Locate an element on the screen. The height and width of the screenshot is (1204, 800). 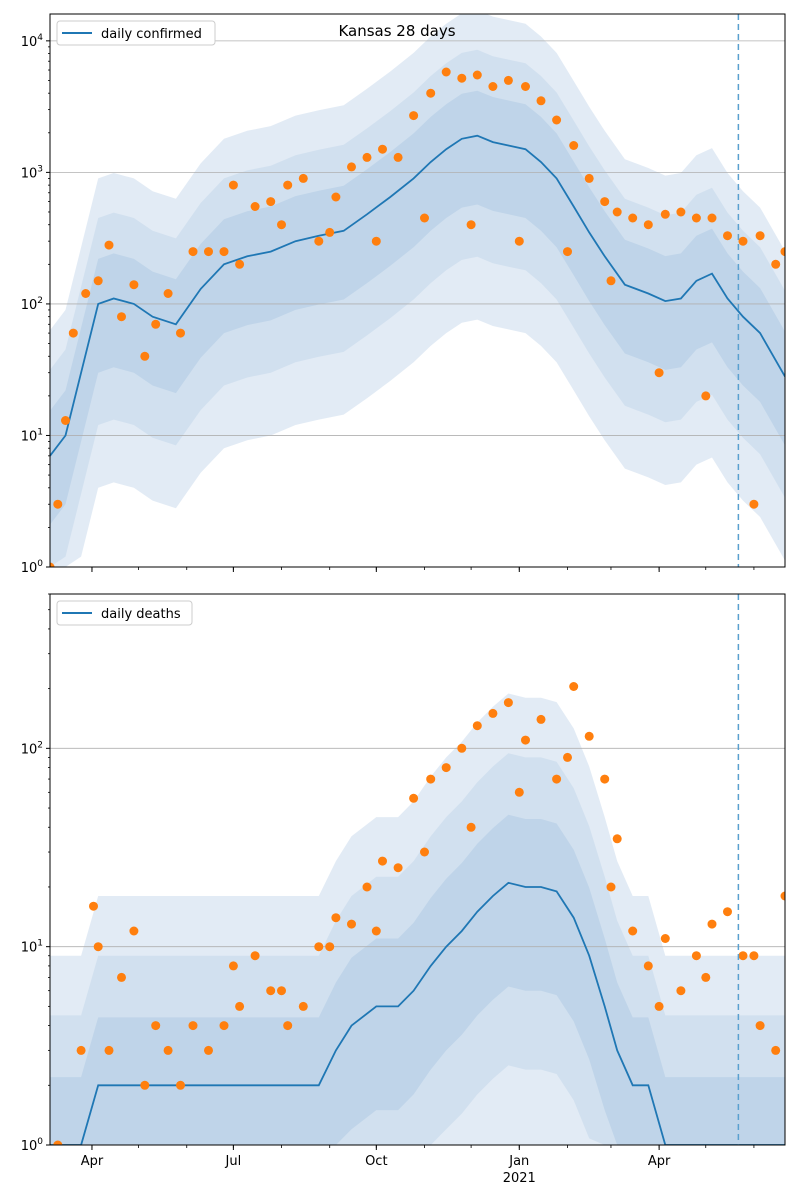
y-axis-ticks: 10⁰ 10¹ 10² 10³ 10⁴ is located at coordinates (35, 304).